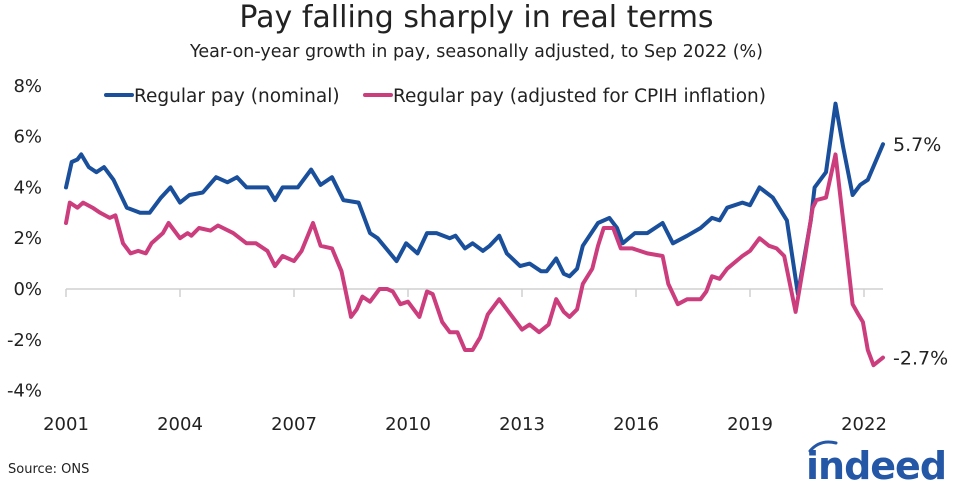  I want to click on x-tick-label: 2001, so click(66, 424).